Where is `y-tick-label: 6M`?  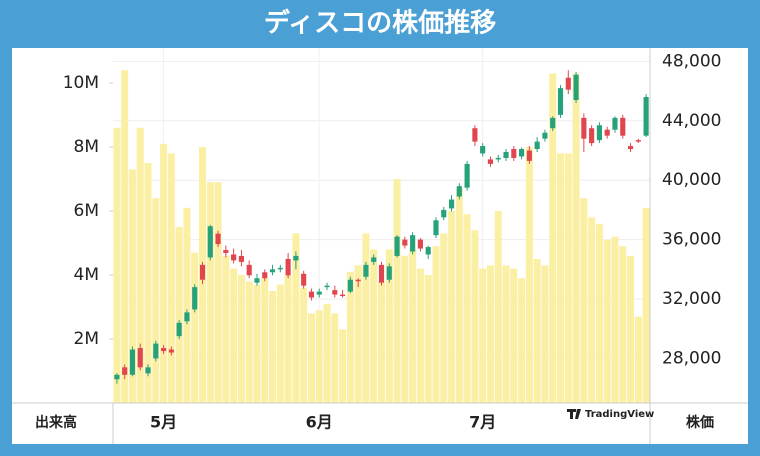 y-tick-label: 6M is located at coordinates (86, 211).